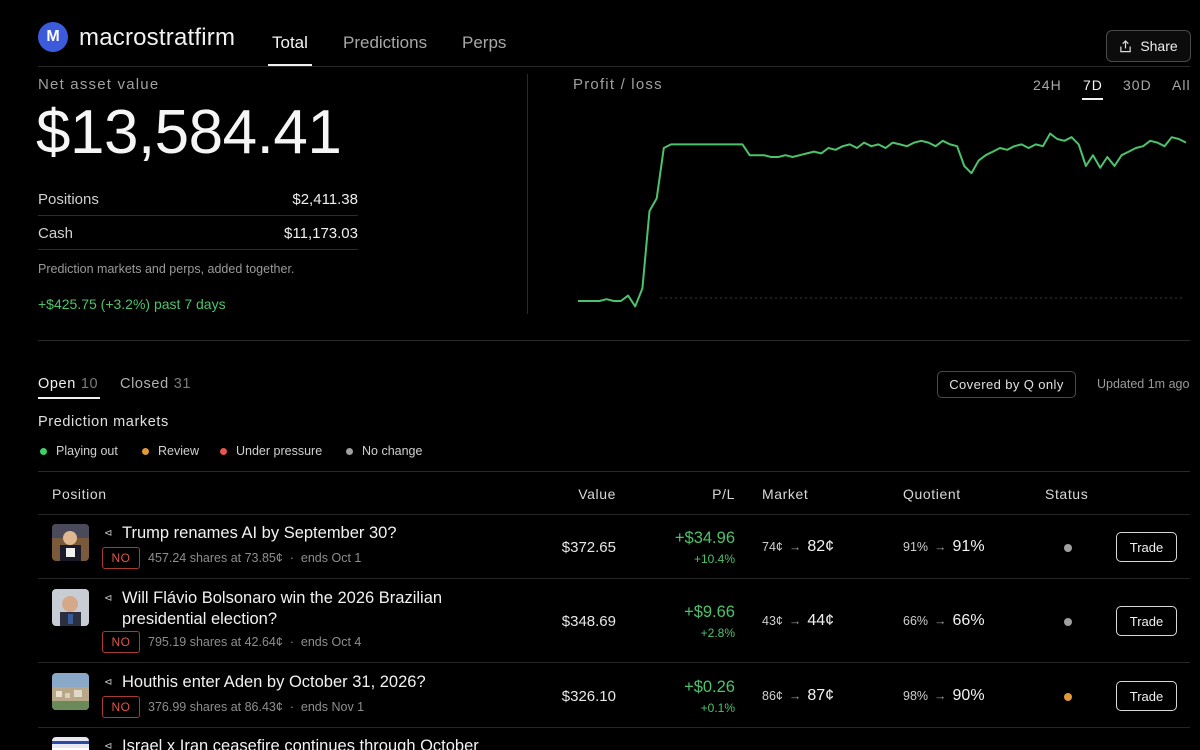 The height and width of the screenshot is (750, 1200). Describe the element at coordinates (1181, 85) in the screenshot. I see `range-all: All` at that location.